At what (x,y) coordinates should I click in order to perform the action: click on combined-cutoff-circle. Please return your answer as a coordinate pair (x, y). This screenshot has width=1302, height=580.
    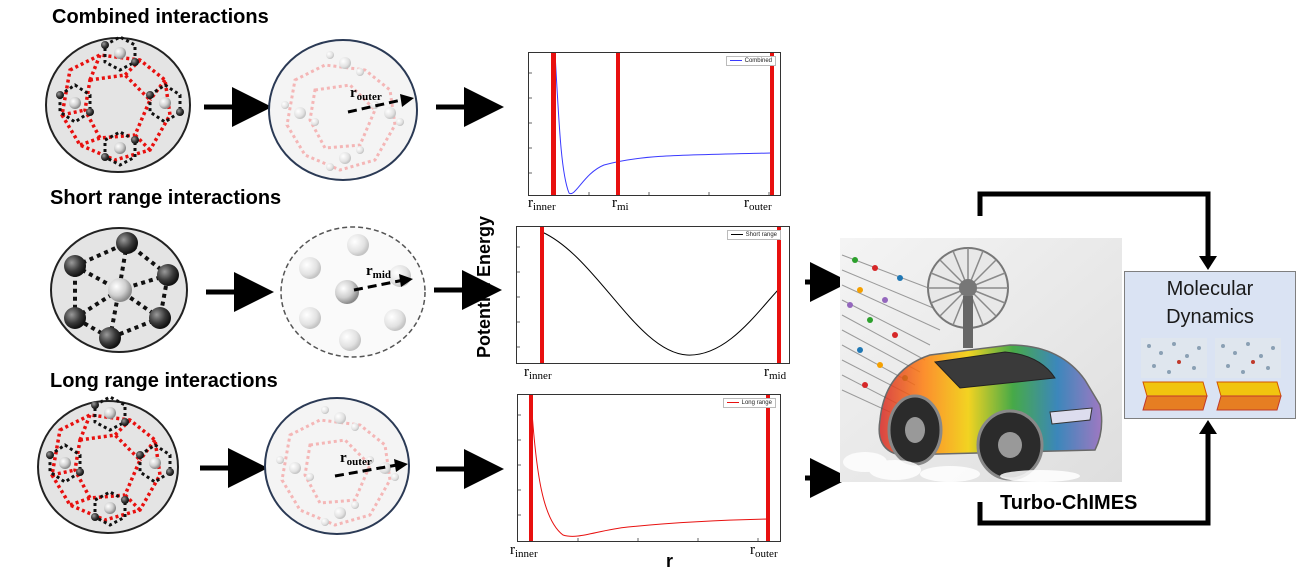
    Looking at the image, I should click on (343, 110).